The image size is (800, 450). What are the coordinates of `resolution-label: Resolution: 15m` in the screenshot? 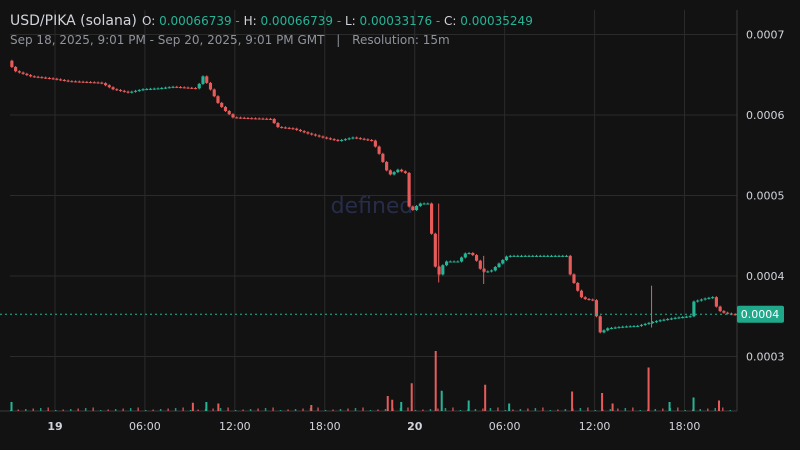 It's located at (401, 40).